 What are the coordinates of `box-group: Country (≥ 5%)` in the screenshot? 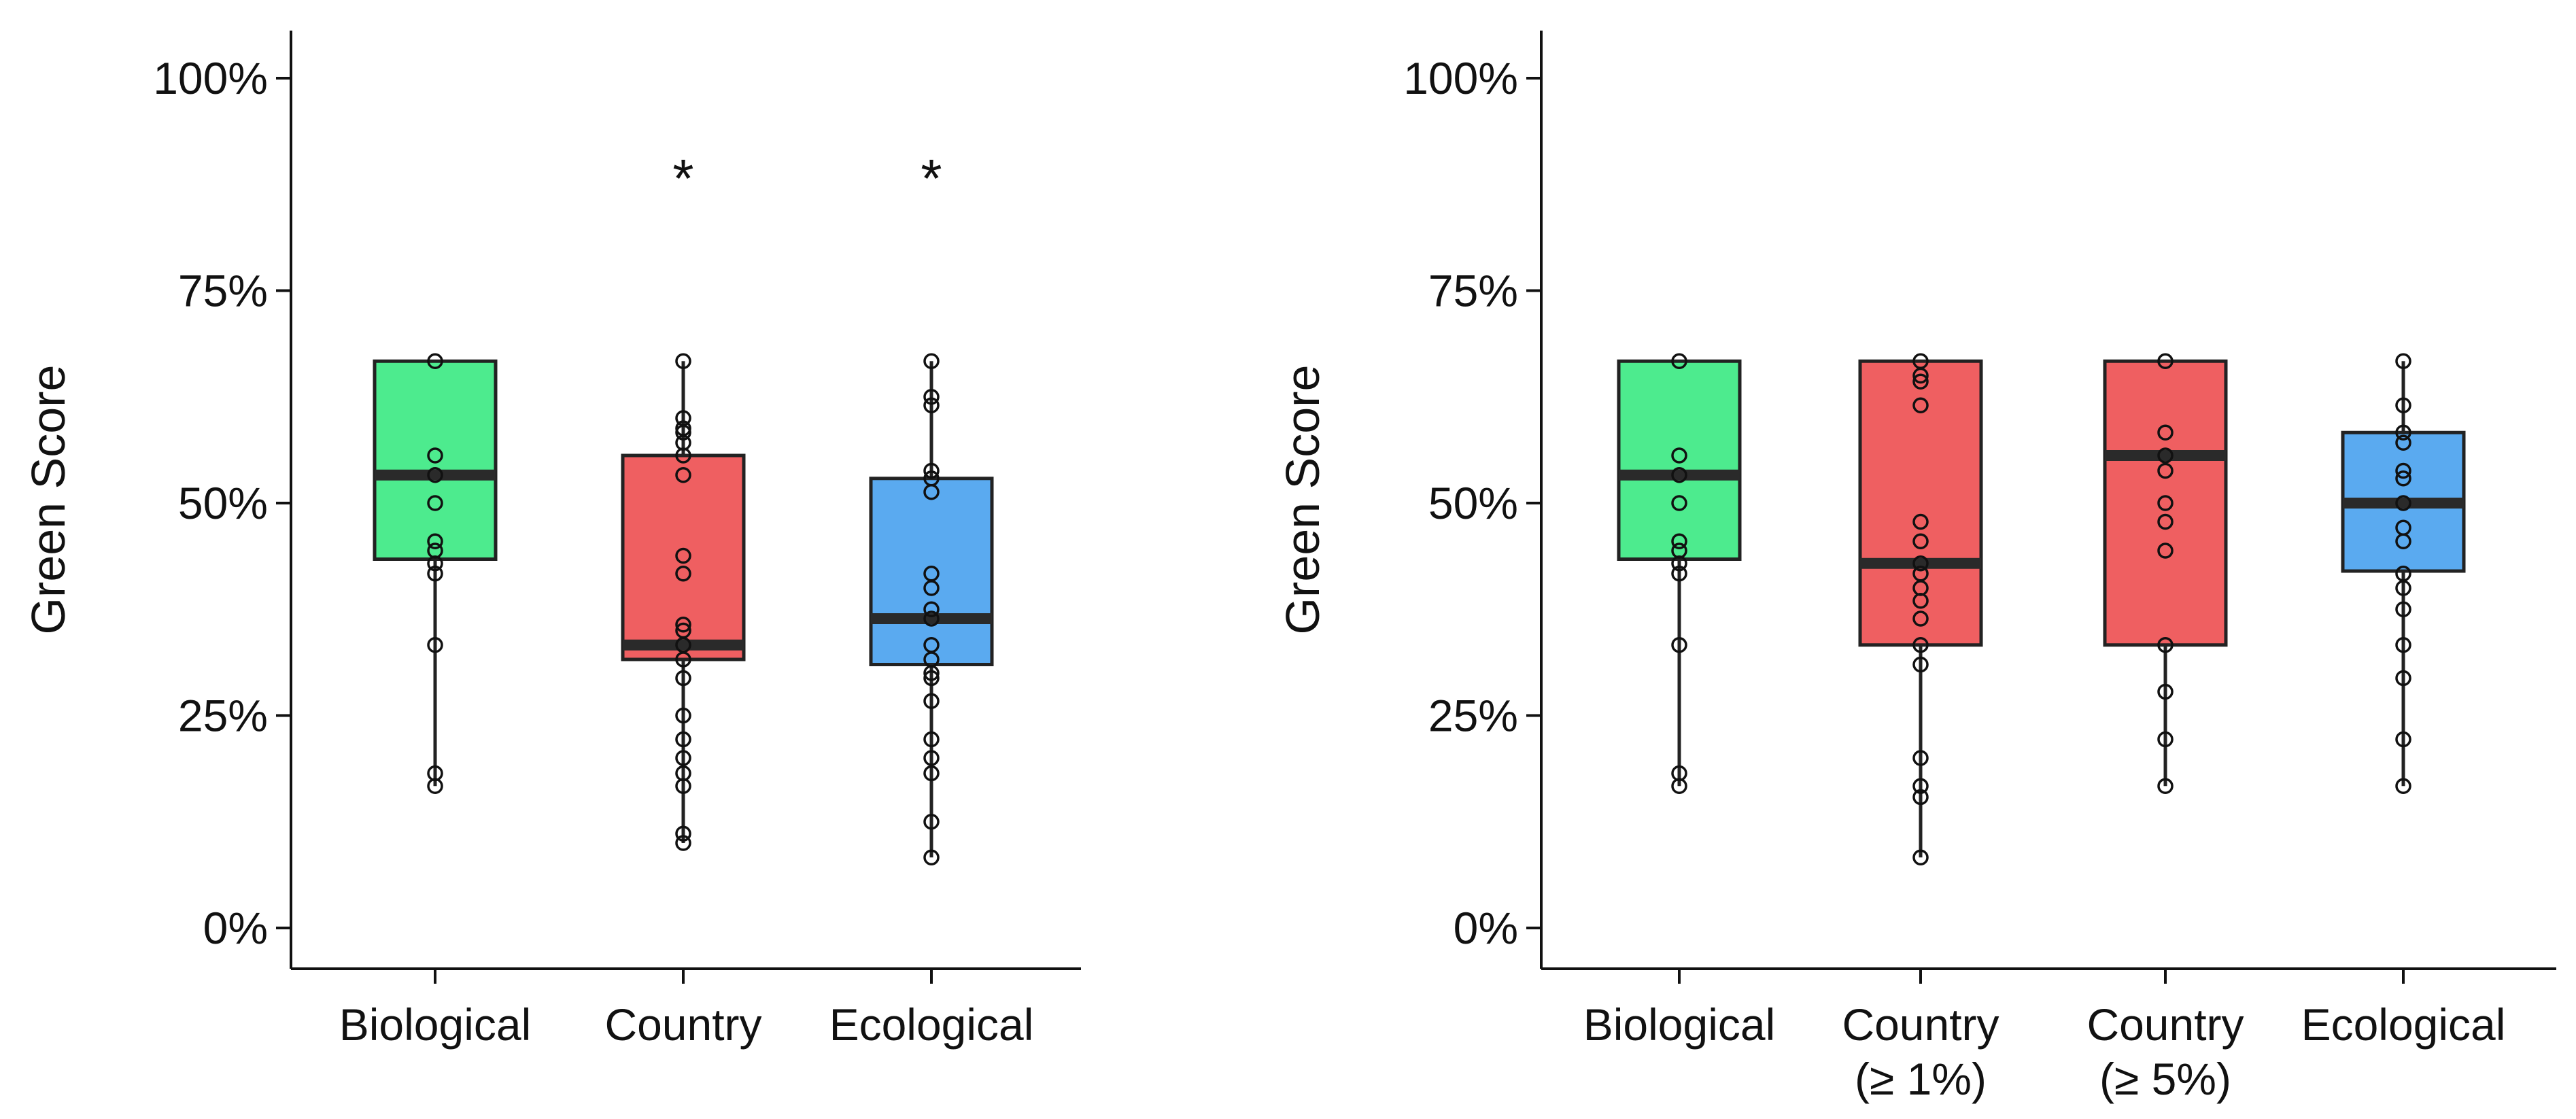 It's located at (2165, 728).